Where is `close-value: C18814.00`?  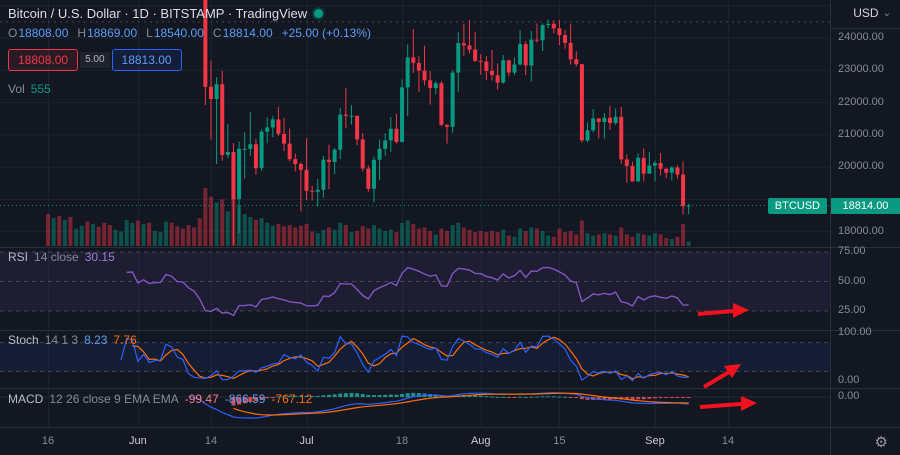 close-value: C18814.00 is located at coordinates (242, 33).